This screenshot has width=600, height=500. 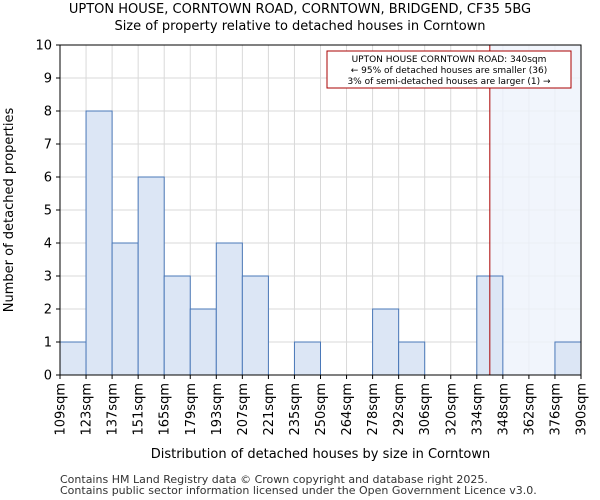 I want to click on y-tick-label-7: 7, so click(x=48, y=145).